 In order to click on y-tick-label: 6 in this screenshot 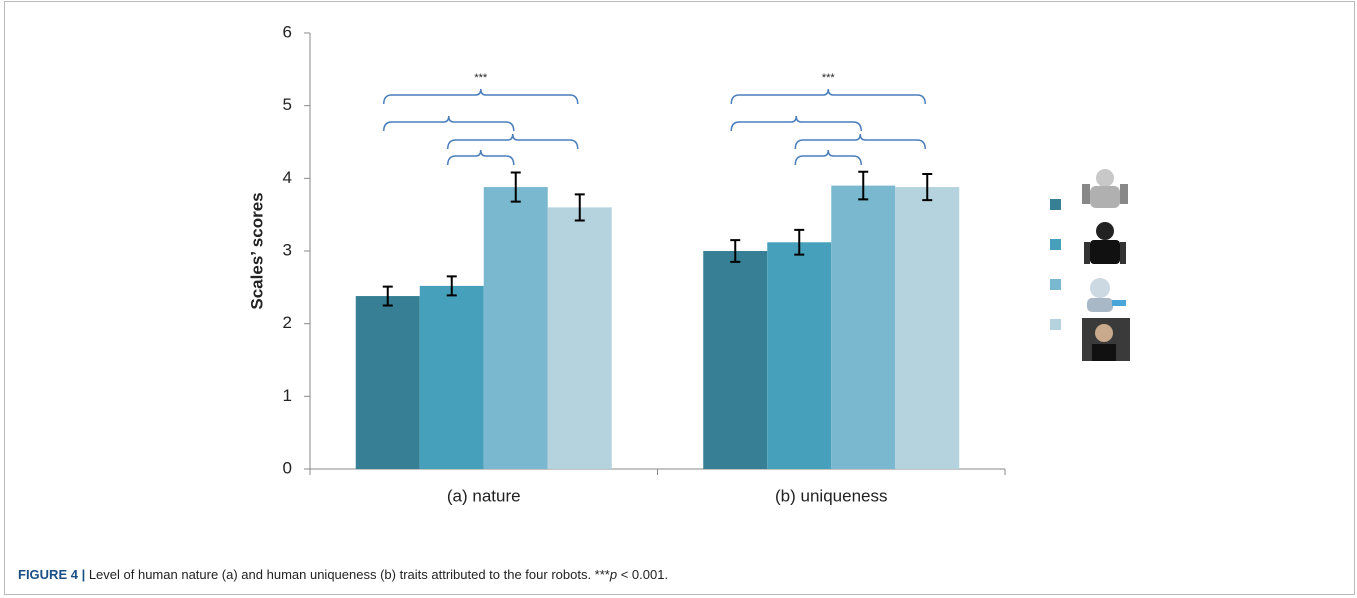, I will do `click(287, 31)`.